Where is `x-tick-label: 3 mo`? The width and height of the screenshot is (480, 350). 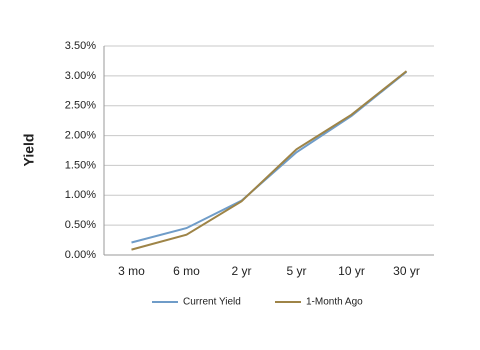 x-tick-label: 3 mo is located at coordinates (131, 271).